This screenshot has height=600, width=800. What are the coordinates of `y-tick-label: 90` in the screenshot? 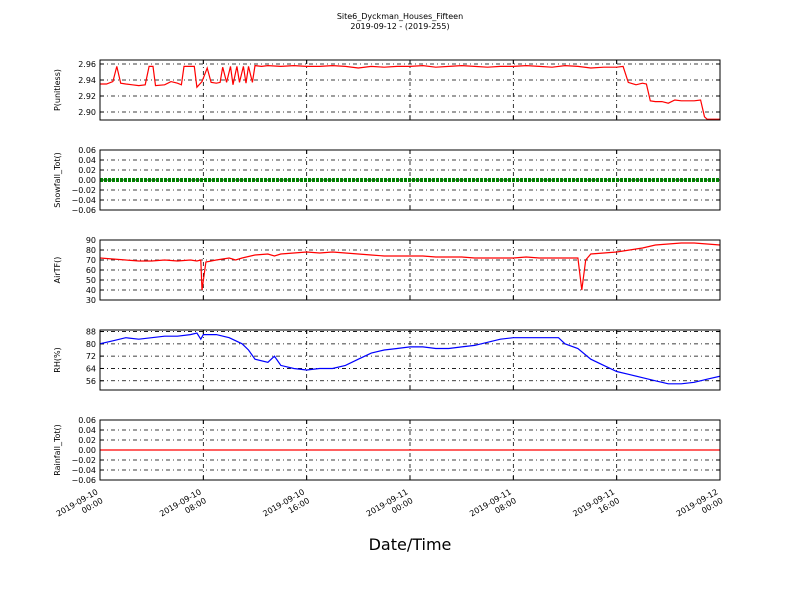 It's located at (91, 240).